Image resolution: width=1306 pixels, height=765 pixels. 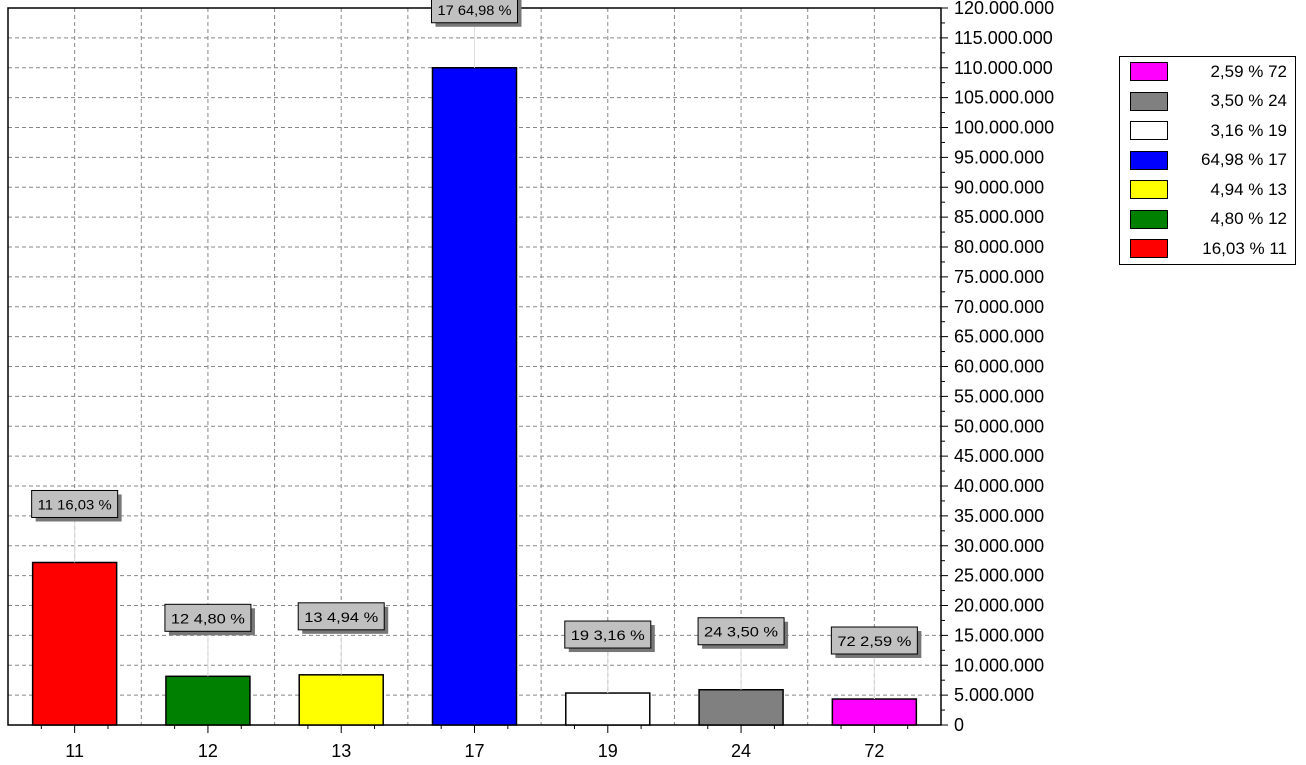 What do you see at coordinates (1207, 72) in the screenshot?
I see `legend-item: 2,59 % 72` at bounding box center [1207, 72].